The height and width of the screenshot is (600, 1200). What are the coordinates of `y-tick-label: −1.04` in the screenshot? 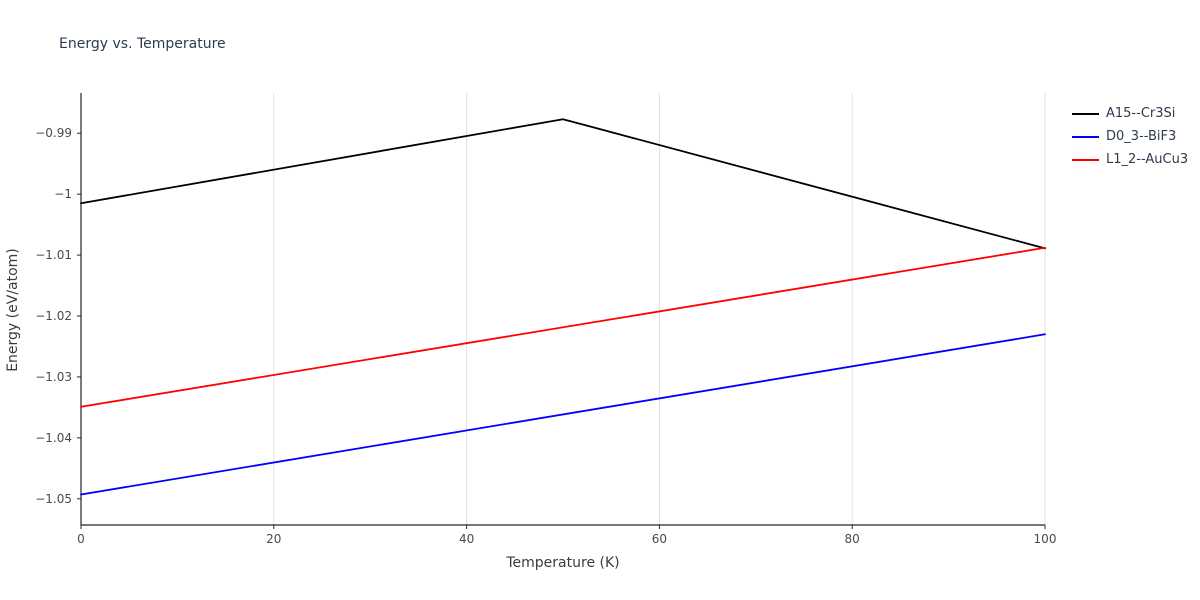 It's located at (53, 438).